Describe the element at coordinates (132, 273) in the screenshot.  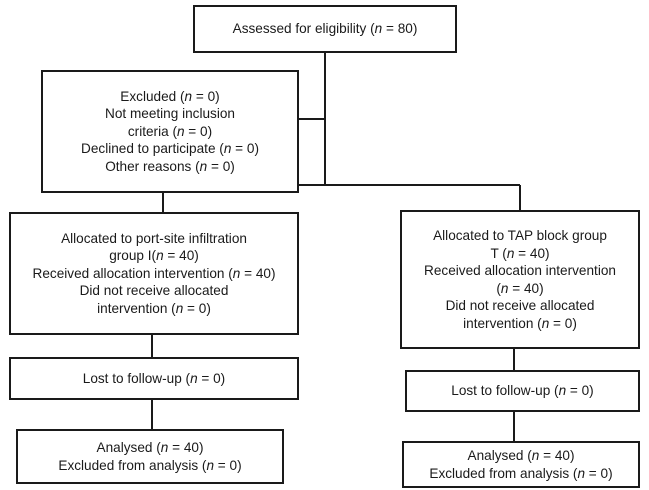
I see `line-prefix: Received allocation intervention (` at that location.